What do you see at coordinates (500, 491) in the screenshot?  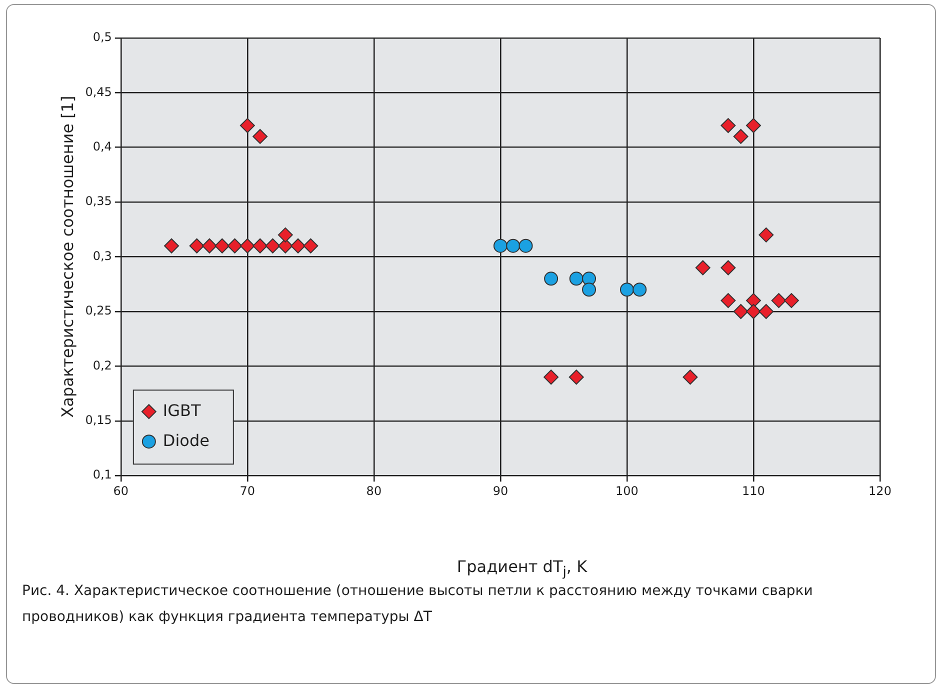 I see `x-tick-label: 90` at bounding box center [500, 491].